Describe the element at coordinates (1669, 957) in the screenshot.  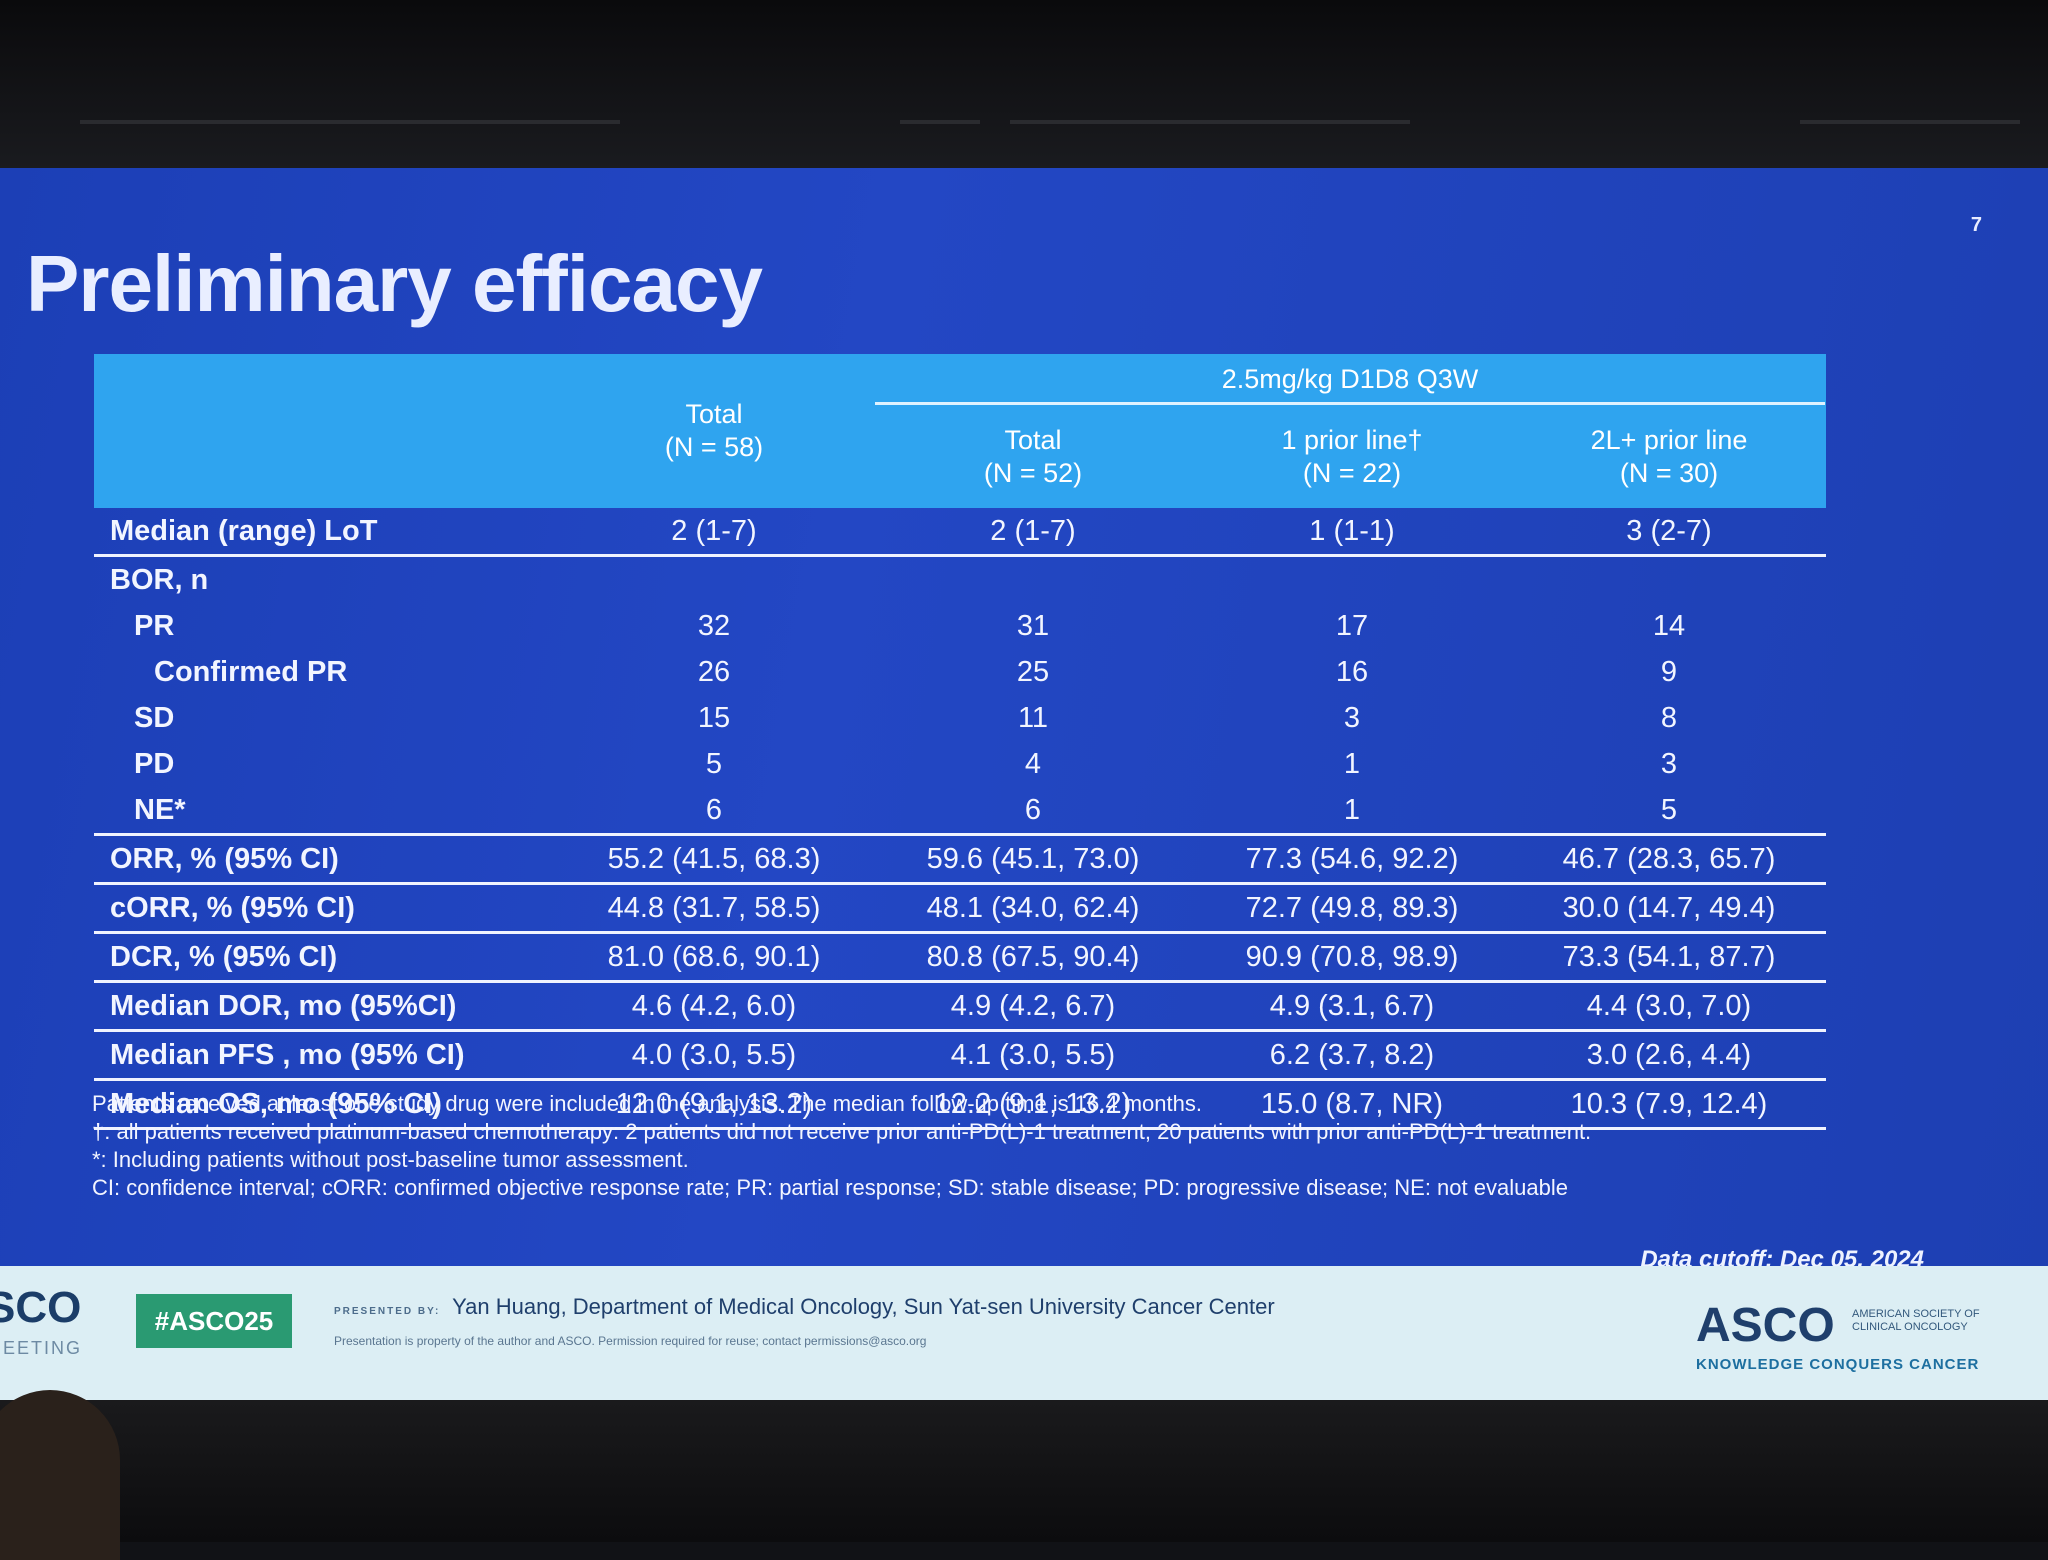
I see `cell-value: 73.3 (54.1, 87.7)` at that location.